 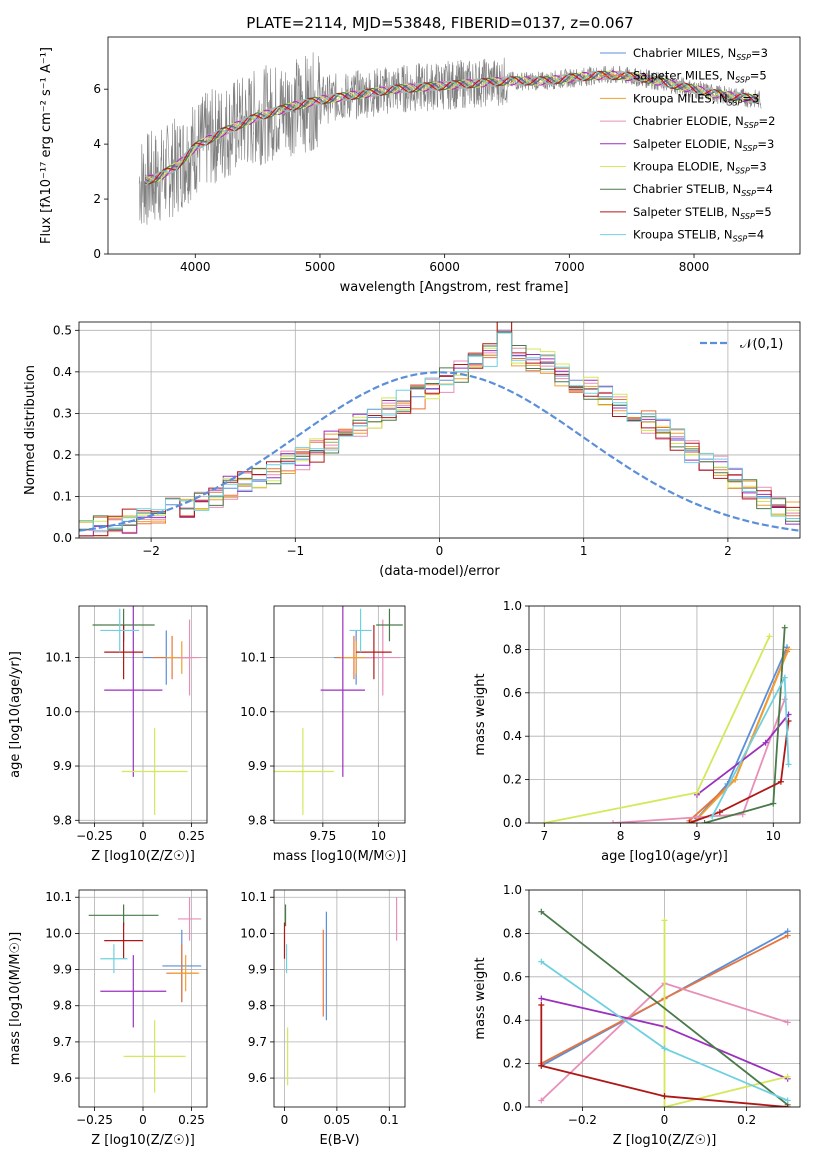 I want to click on x-tick-label: −2, so click(x=151, y=551).